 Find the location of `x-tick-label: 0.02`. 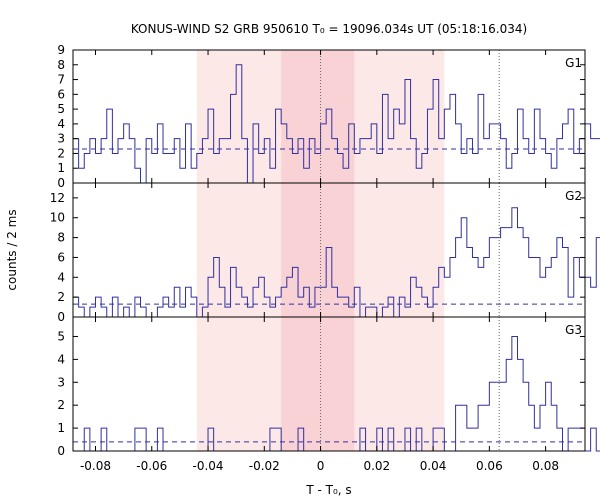

x-tick-label: 0.02 is located at coordinates (376, 466).